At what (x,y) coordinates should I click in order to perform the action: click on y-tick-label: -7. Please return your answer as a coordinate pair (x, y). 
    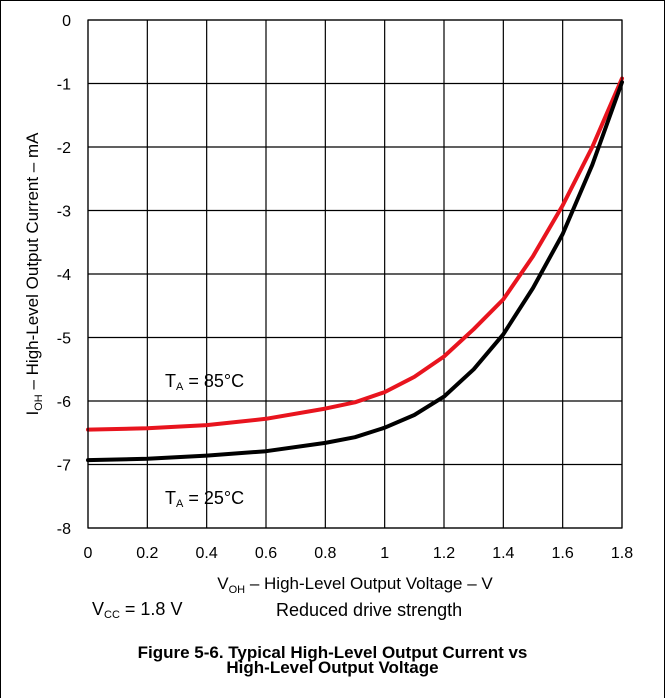
    Looking at the image, I should click on (64, 466).